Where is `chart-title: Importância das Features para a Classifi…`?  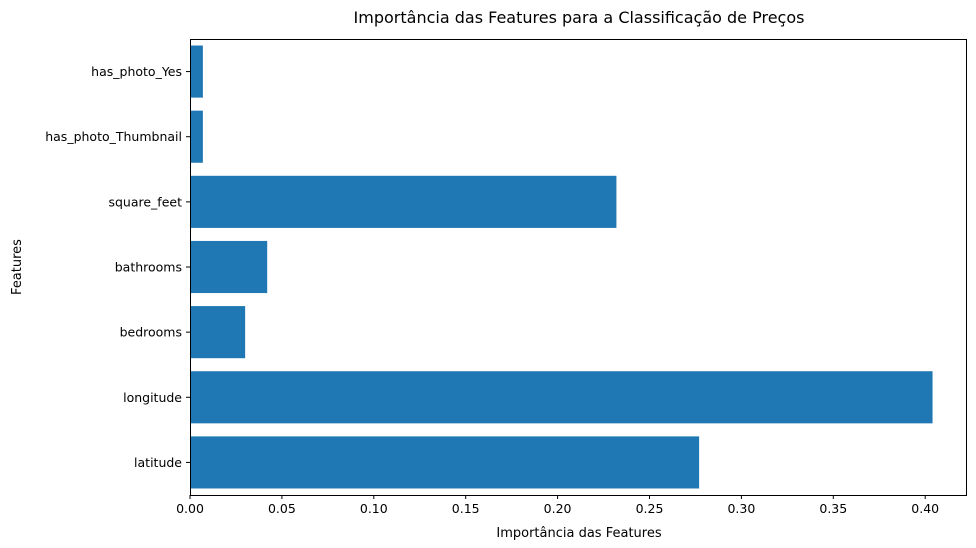
chart-title: Importância das Features para a Classifi… is located at coordinates (579, 17).